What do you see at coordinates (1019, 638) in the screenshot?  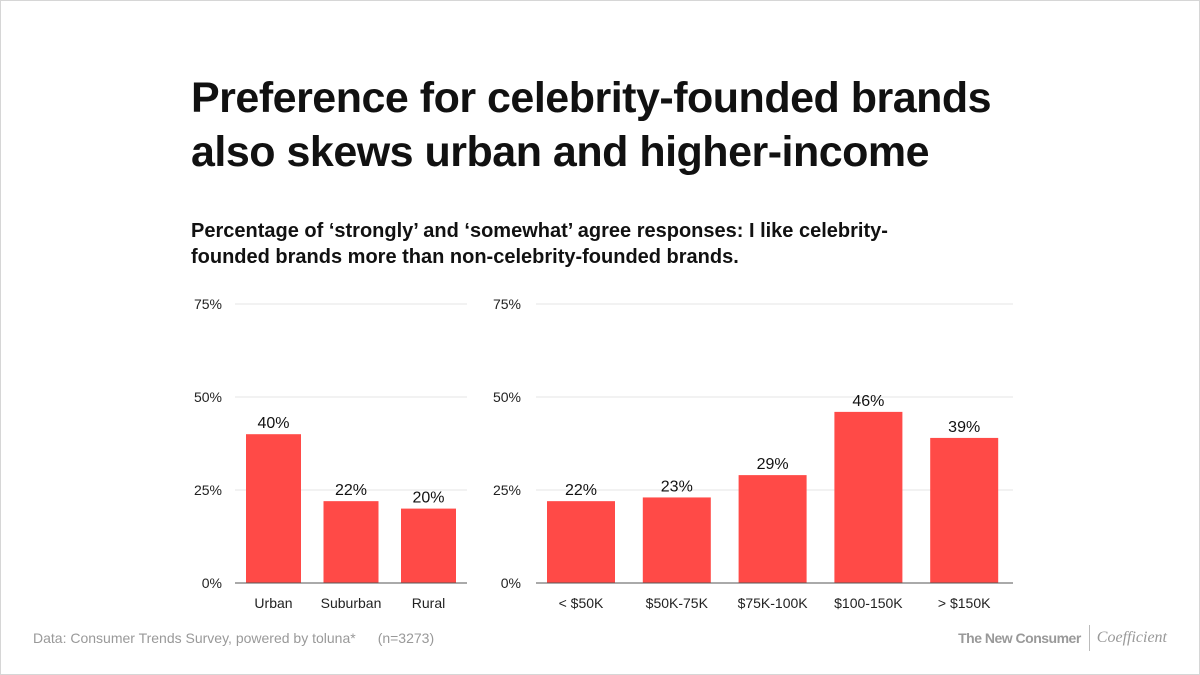 I see `the-new-consumer-logo: The New Consumer` at bounding box center [1019, 638].